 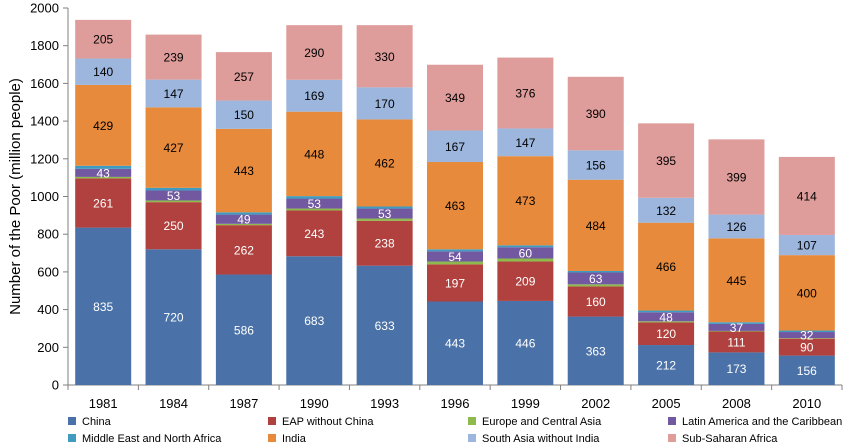 I want to click on data-label: 243, so click(x=314, y=234).